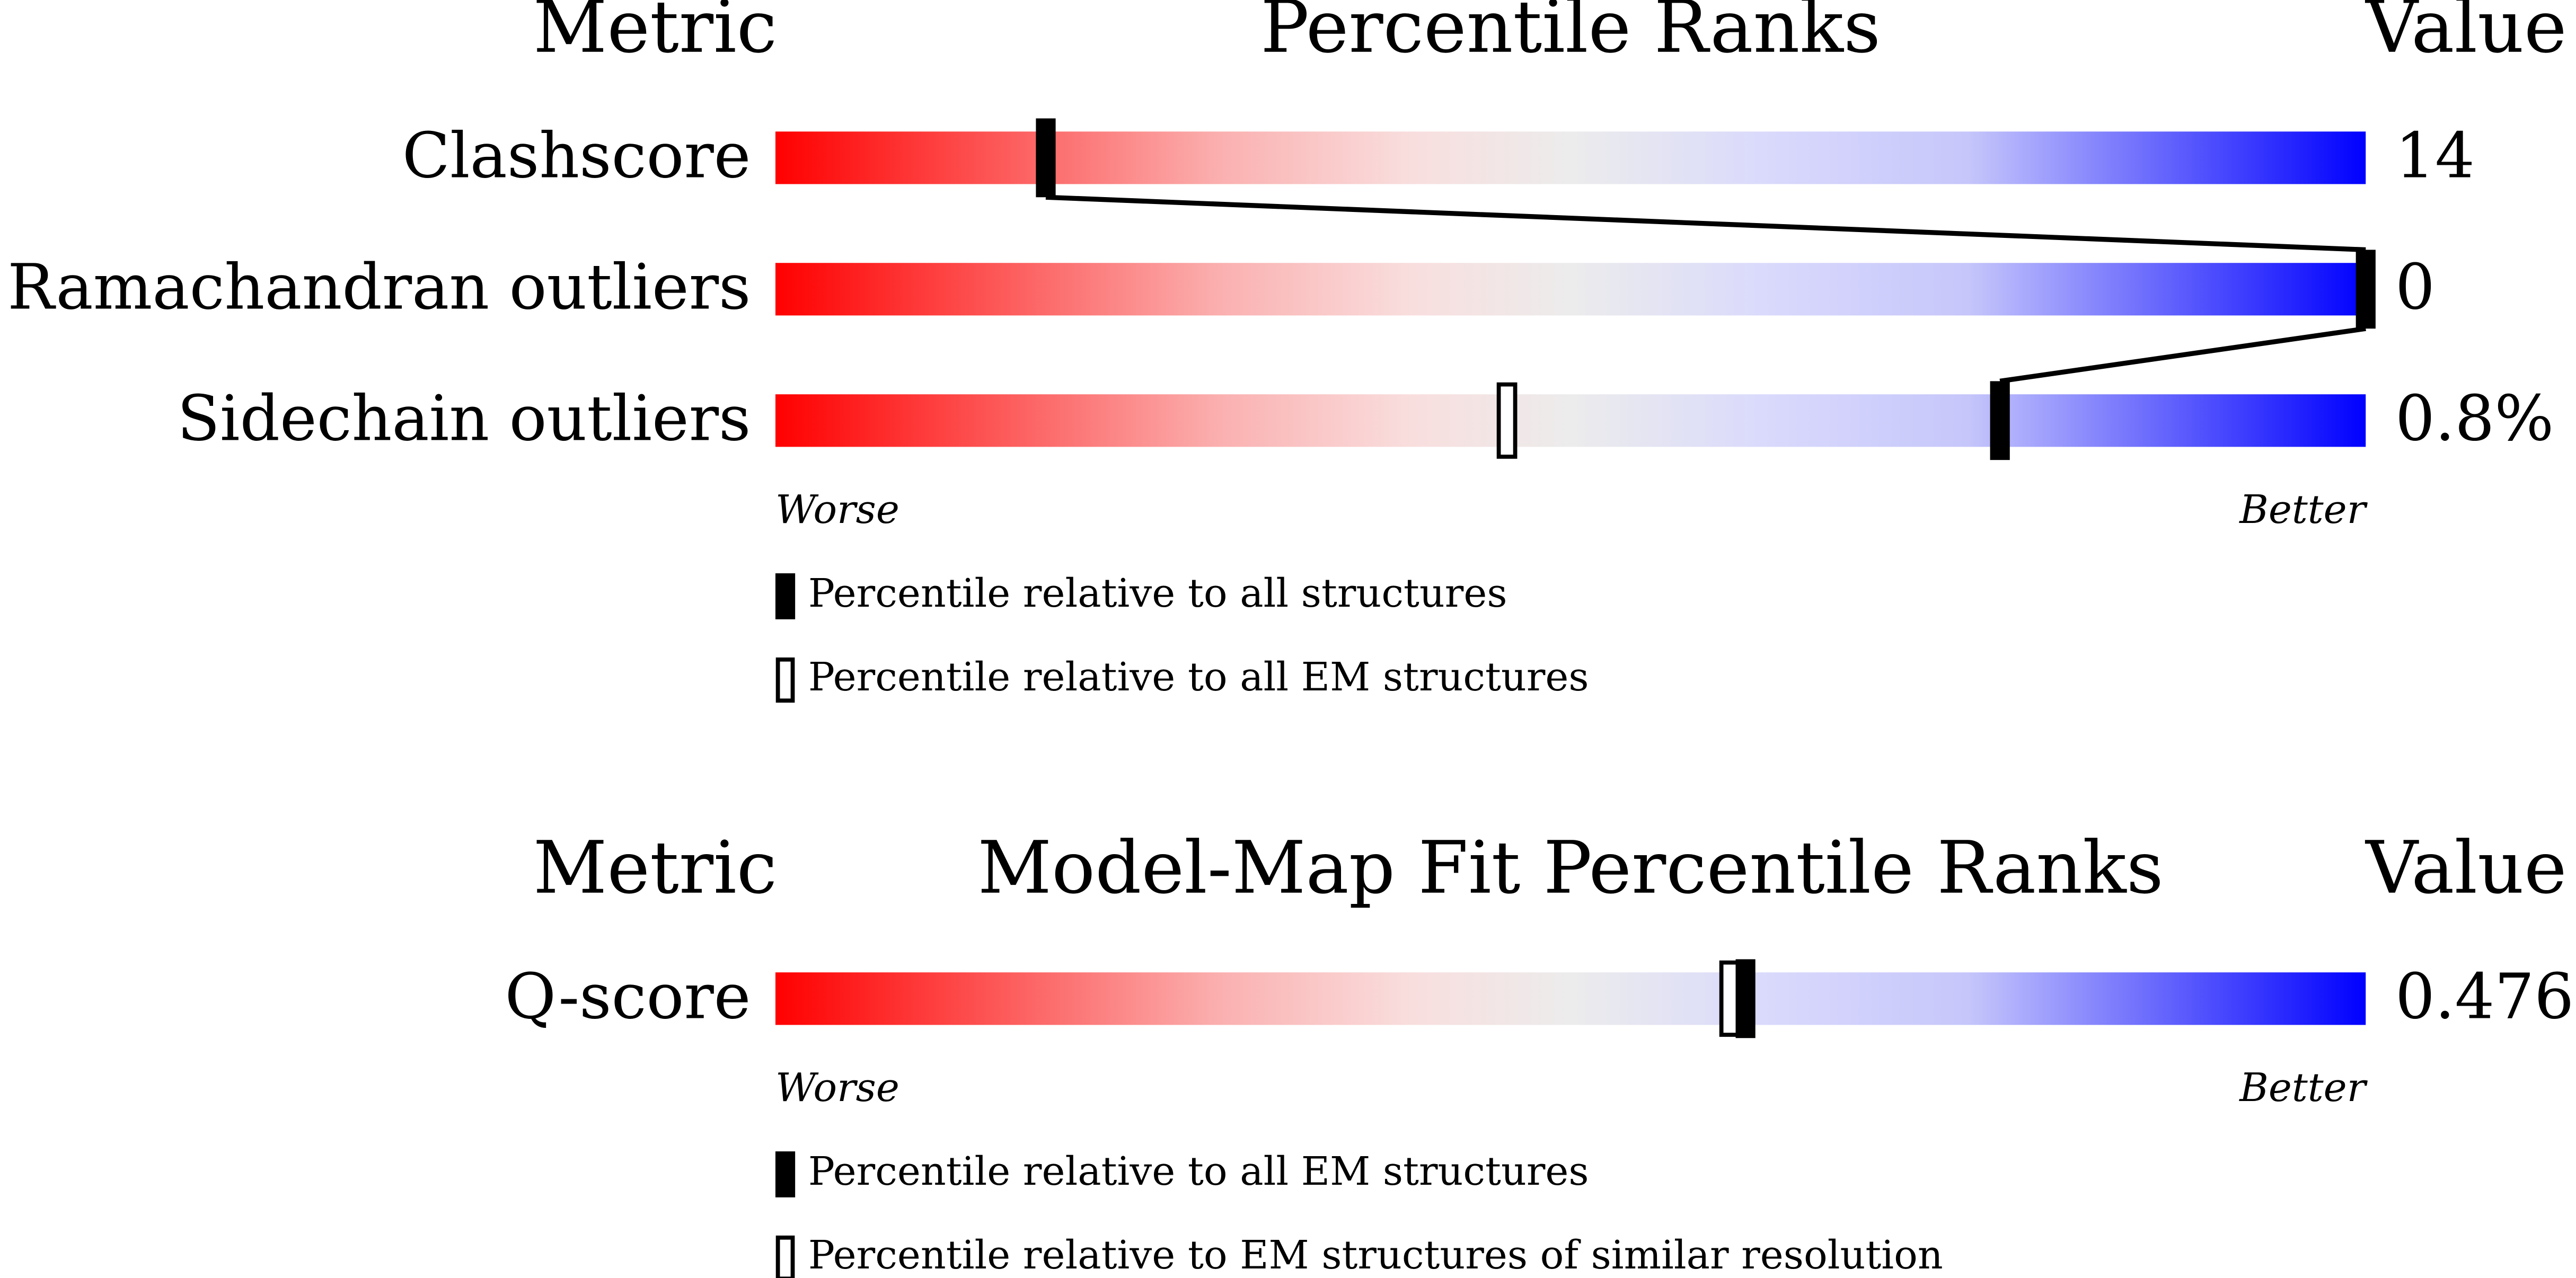 This screenshot has width=2576, height=1278. Describe the element at coordinates (2484, 997) in the screenshot. I see `metric-value: 0.476` at that location.